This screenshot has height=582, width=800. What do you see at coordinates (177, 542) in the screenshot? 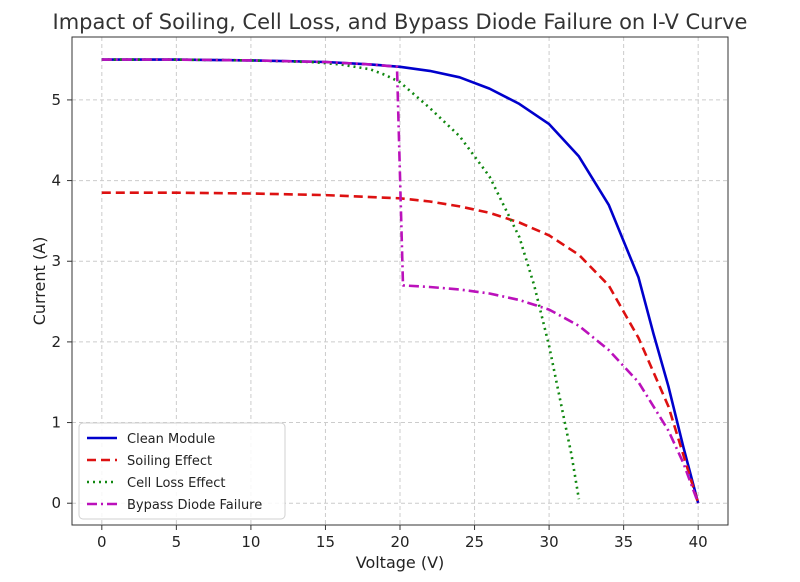
I see `x-tick-label: 5` at bounding box center [177, 542].